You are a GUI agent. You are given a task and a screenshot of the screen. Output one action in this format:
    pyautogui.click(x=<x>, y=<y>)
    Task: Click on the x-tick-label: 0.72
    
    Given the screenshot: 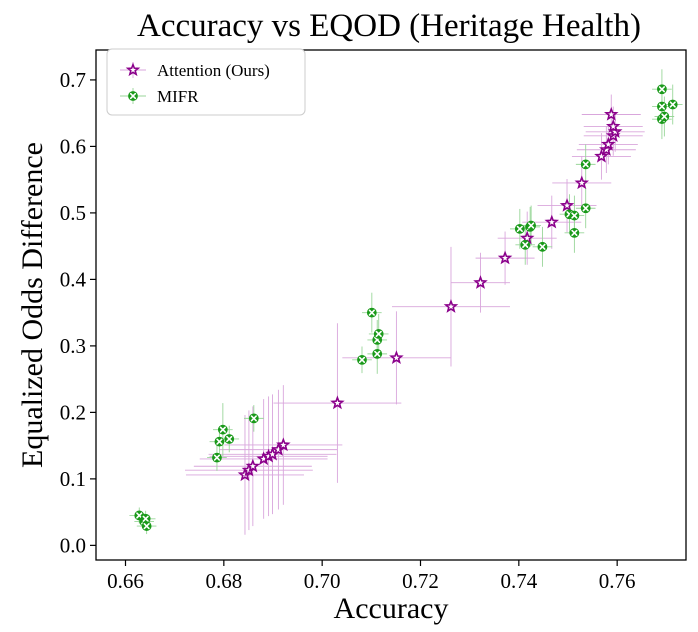 What is the action you would take?
    pyautogui.click(x=420, y=581)
    